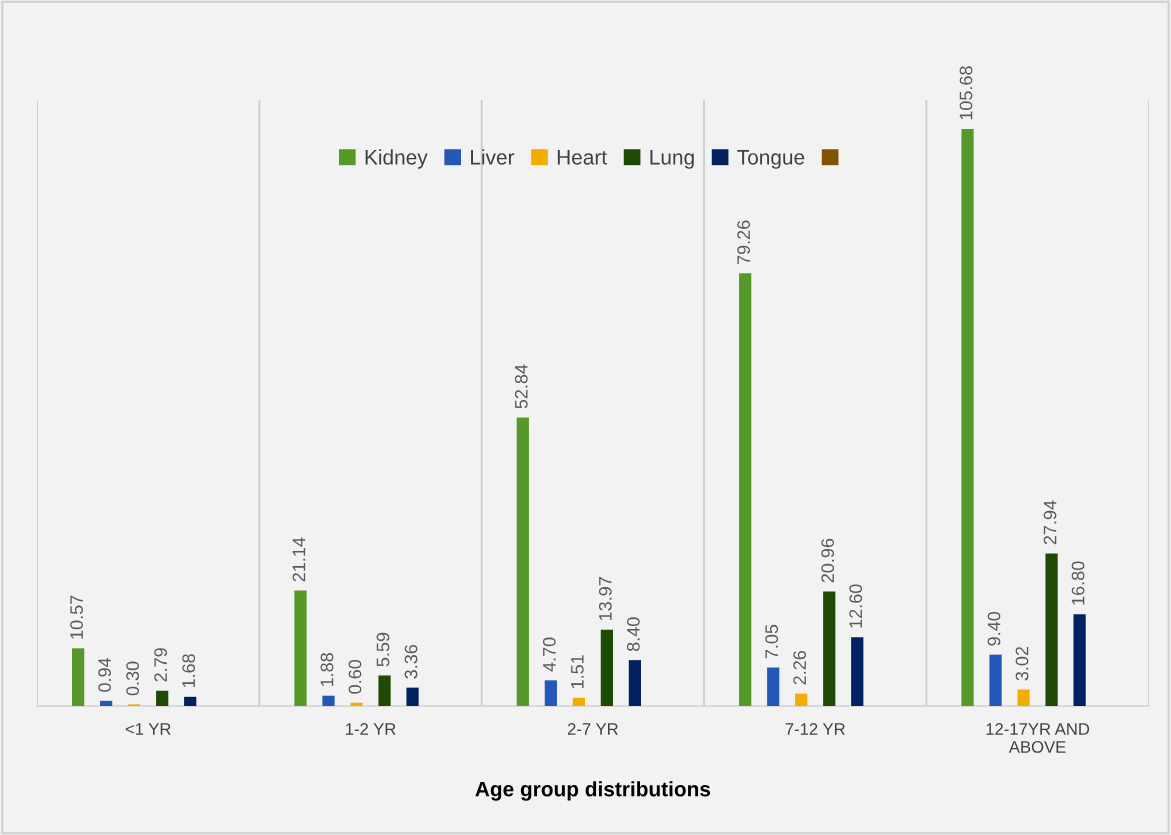 This screenshot has height=835, width=1171. I want to click on data-label: 0.30, so click(133, 678).